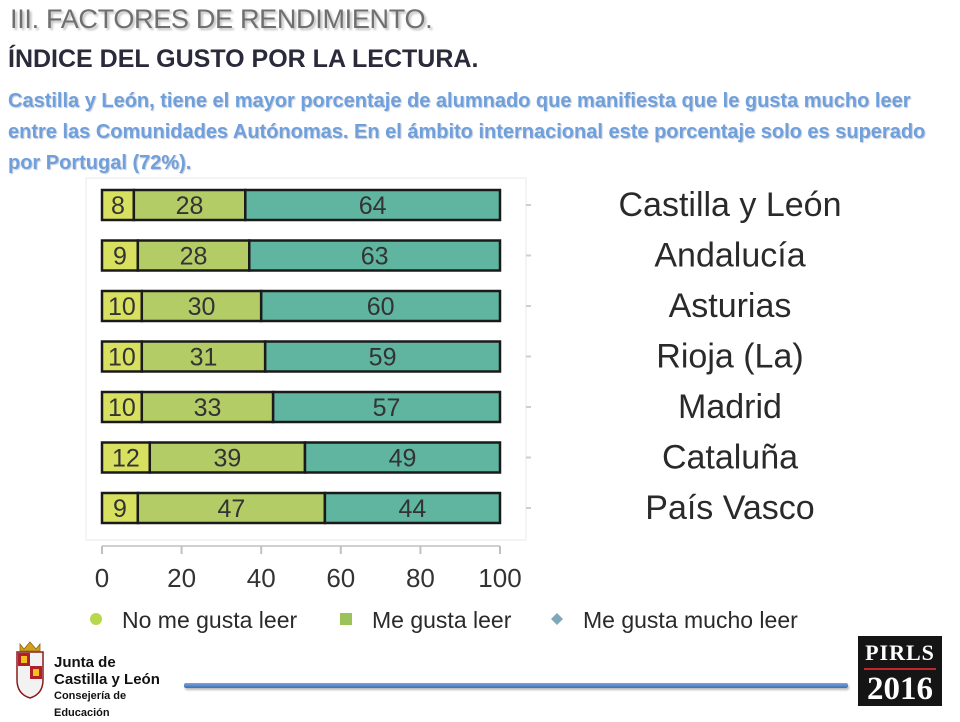 The height and width of the screenshot is (722, 960). I want to click on data-label: 59, so click(383, 358).